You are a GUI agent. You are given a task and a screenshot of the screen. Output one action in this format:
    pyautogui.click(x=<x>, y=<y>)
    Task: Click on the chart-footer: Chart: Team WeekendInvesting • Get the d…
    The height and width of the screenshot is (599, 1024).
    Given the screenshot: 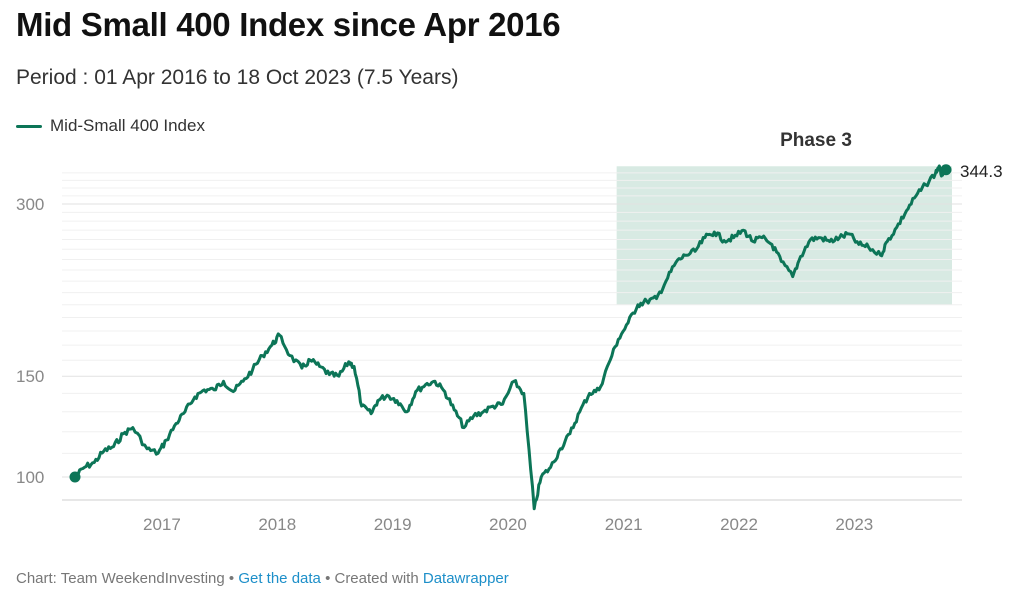 What is the action you would take?
    pyautogui.click(x=262, y=578)
    